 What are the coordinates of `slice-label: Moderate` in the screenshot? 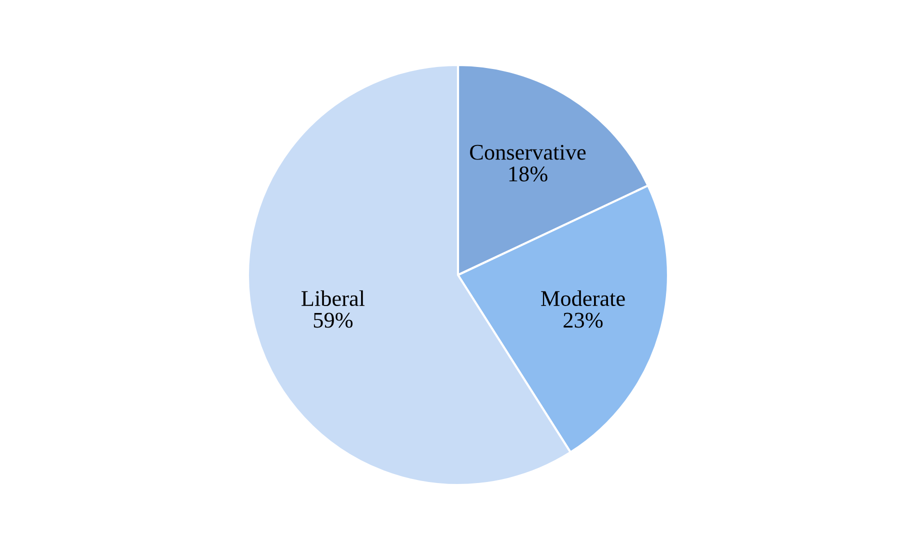 It's located at (583, 298).